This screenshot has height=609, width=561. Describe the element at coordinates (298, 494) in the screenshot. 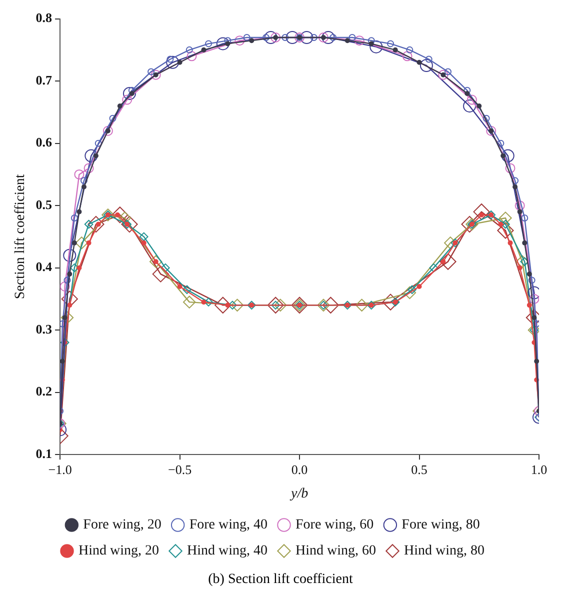

I see `x-axis-title: y/b` at that location.